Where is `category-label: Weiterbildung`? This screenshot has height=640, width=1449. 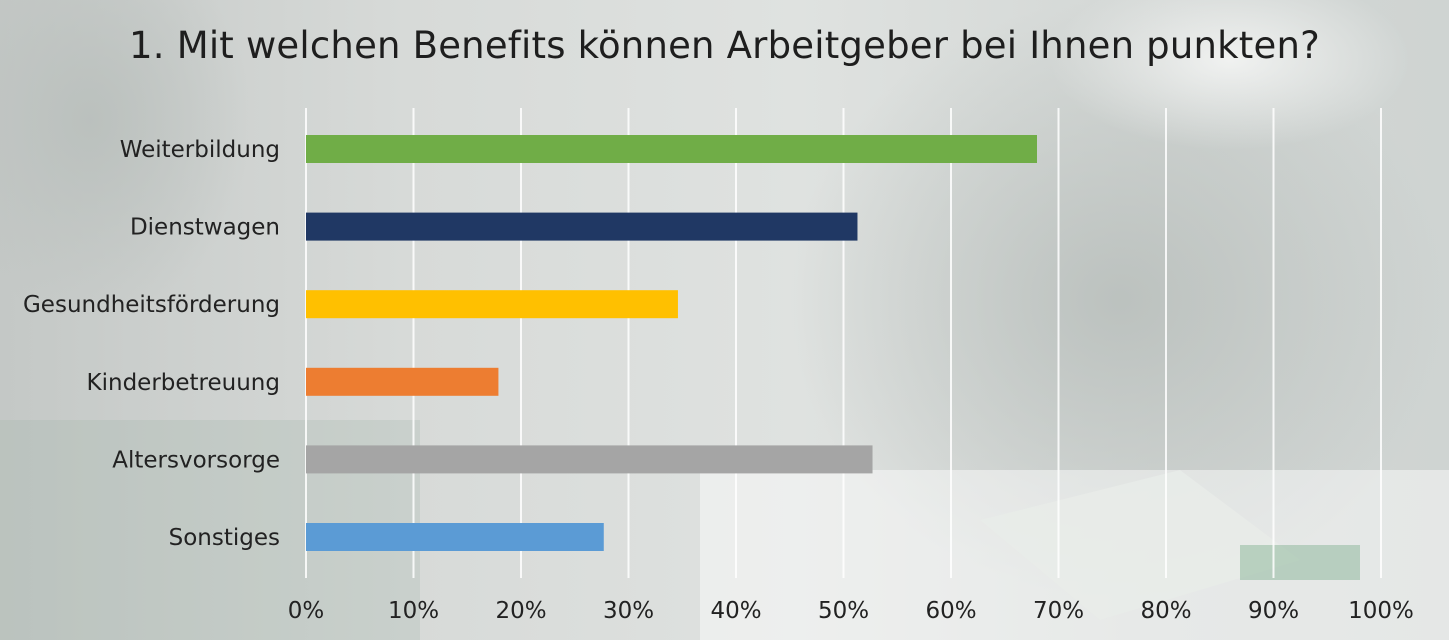 category-label: Weiterbildung is located at coordinates (200, 150).